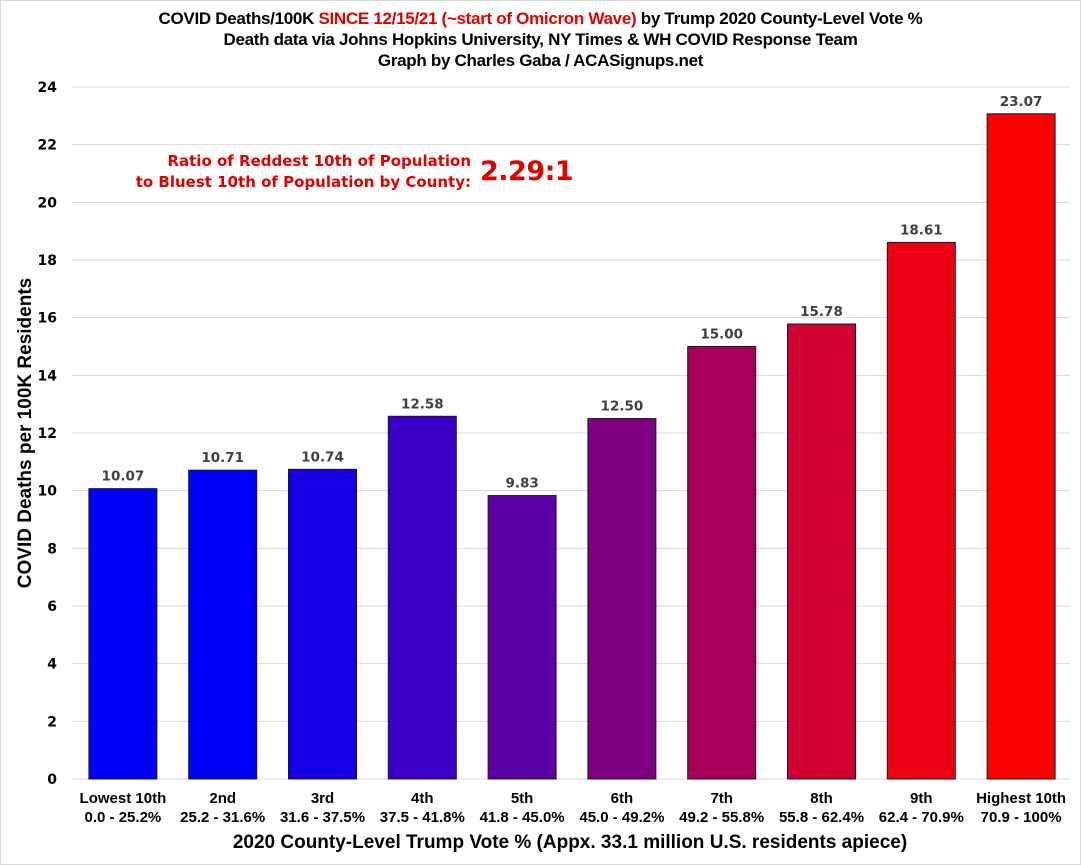 Image resolution: width=1081 pixels, height=865 pixels. I want to click on x-category-label: Lowest 10th, so click(123, 798).